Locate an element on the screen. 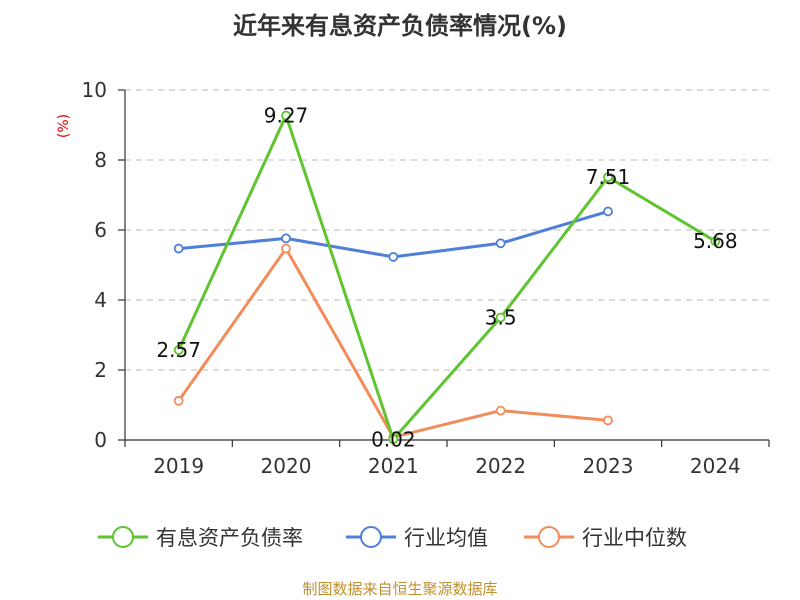 Image resolution: width=800 pixels, height=600 pixels. data-label: 7.51 is located at coordinates (608, 177).